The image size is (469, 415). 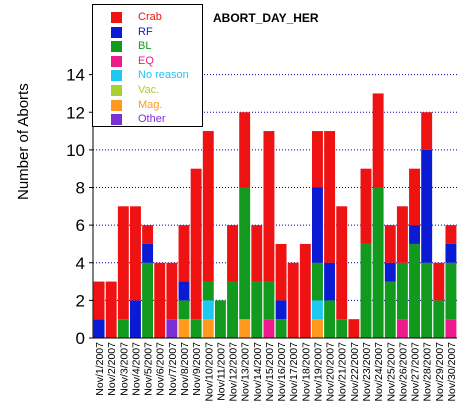 I want to click on x-tick-label: Nov/24/2007, so click(x=379, y=372).